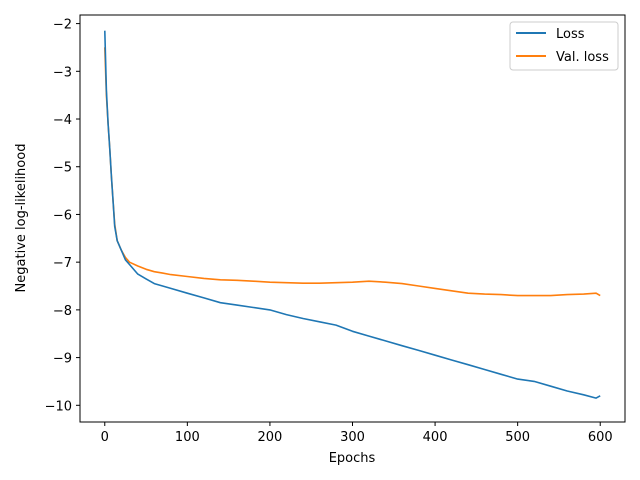  I want to click on y-tick-label: −5, so click(62, 168).